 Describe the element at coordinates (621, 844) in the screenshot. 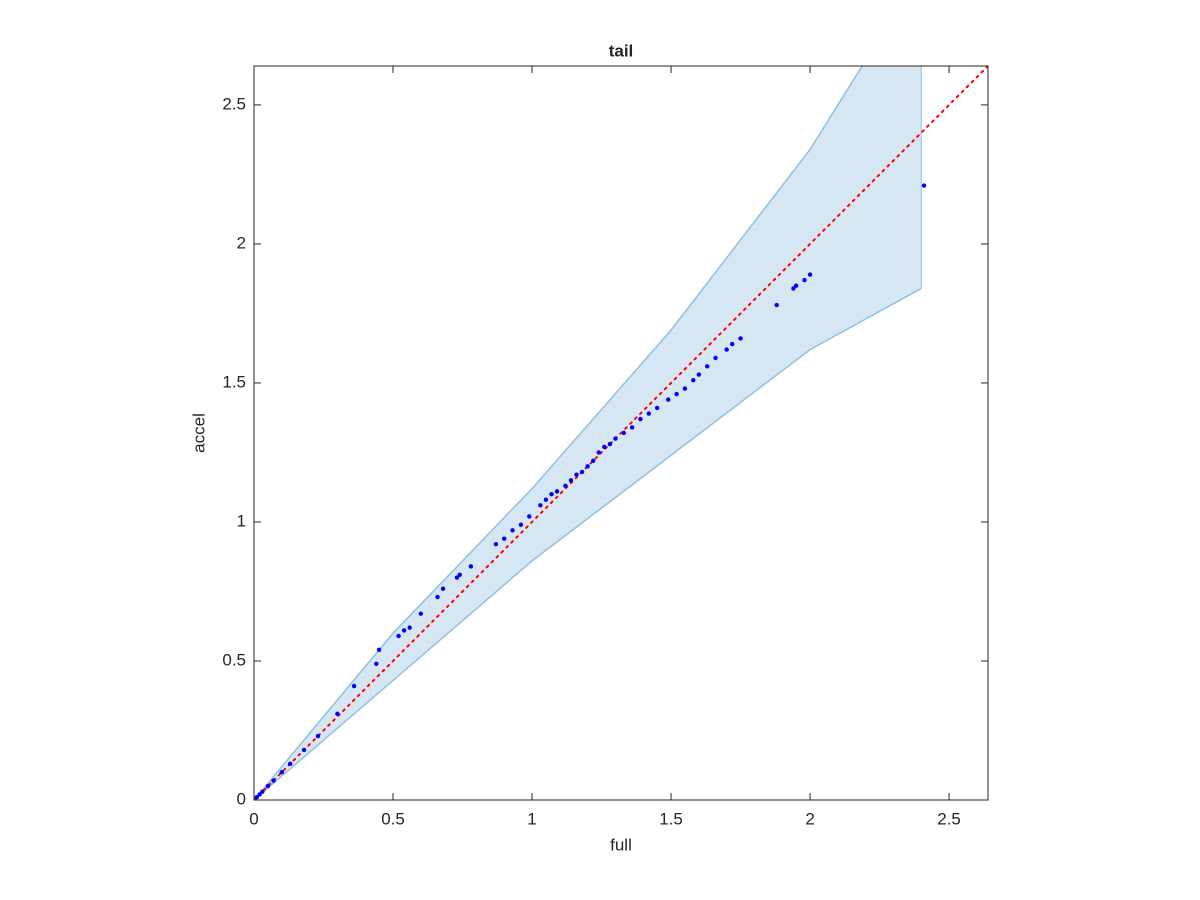

I see `x-axis-label: full` at that location.